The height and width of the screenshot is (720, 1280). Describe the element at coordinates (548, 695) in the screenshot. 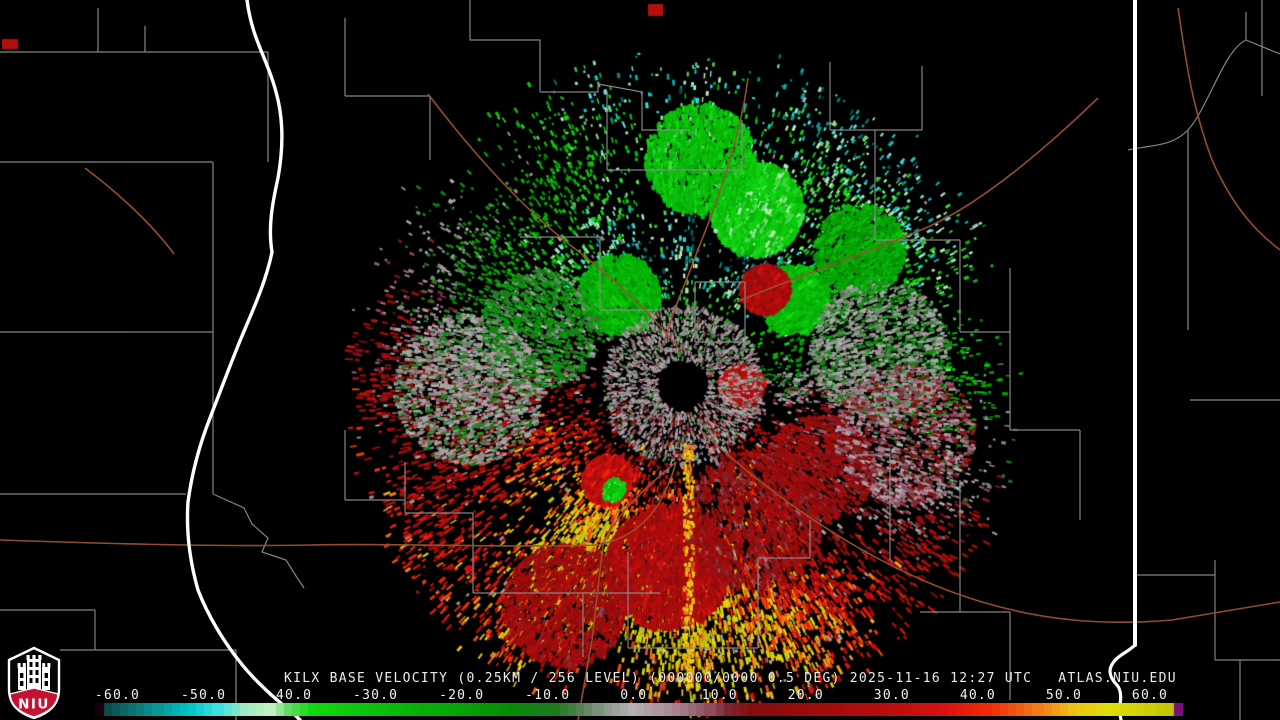

I see `colorbar-tick-label: -10.0` at that location.